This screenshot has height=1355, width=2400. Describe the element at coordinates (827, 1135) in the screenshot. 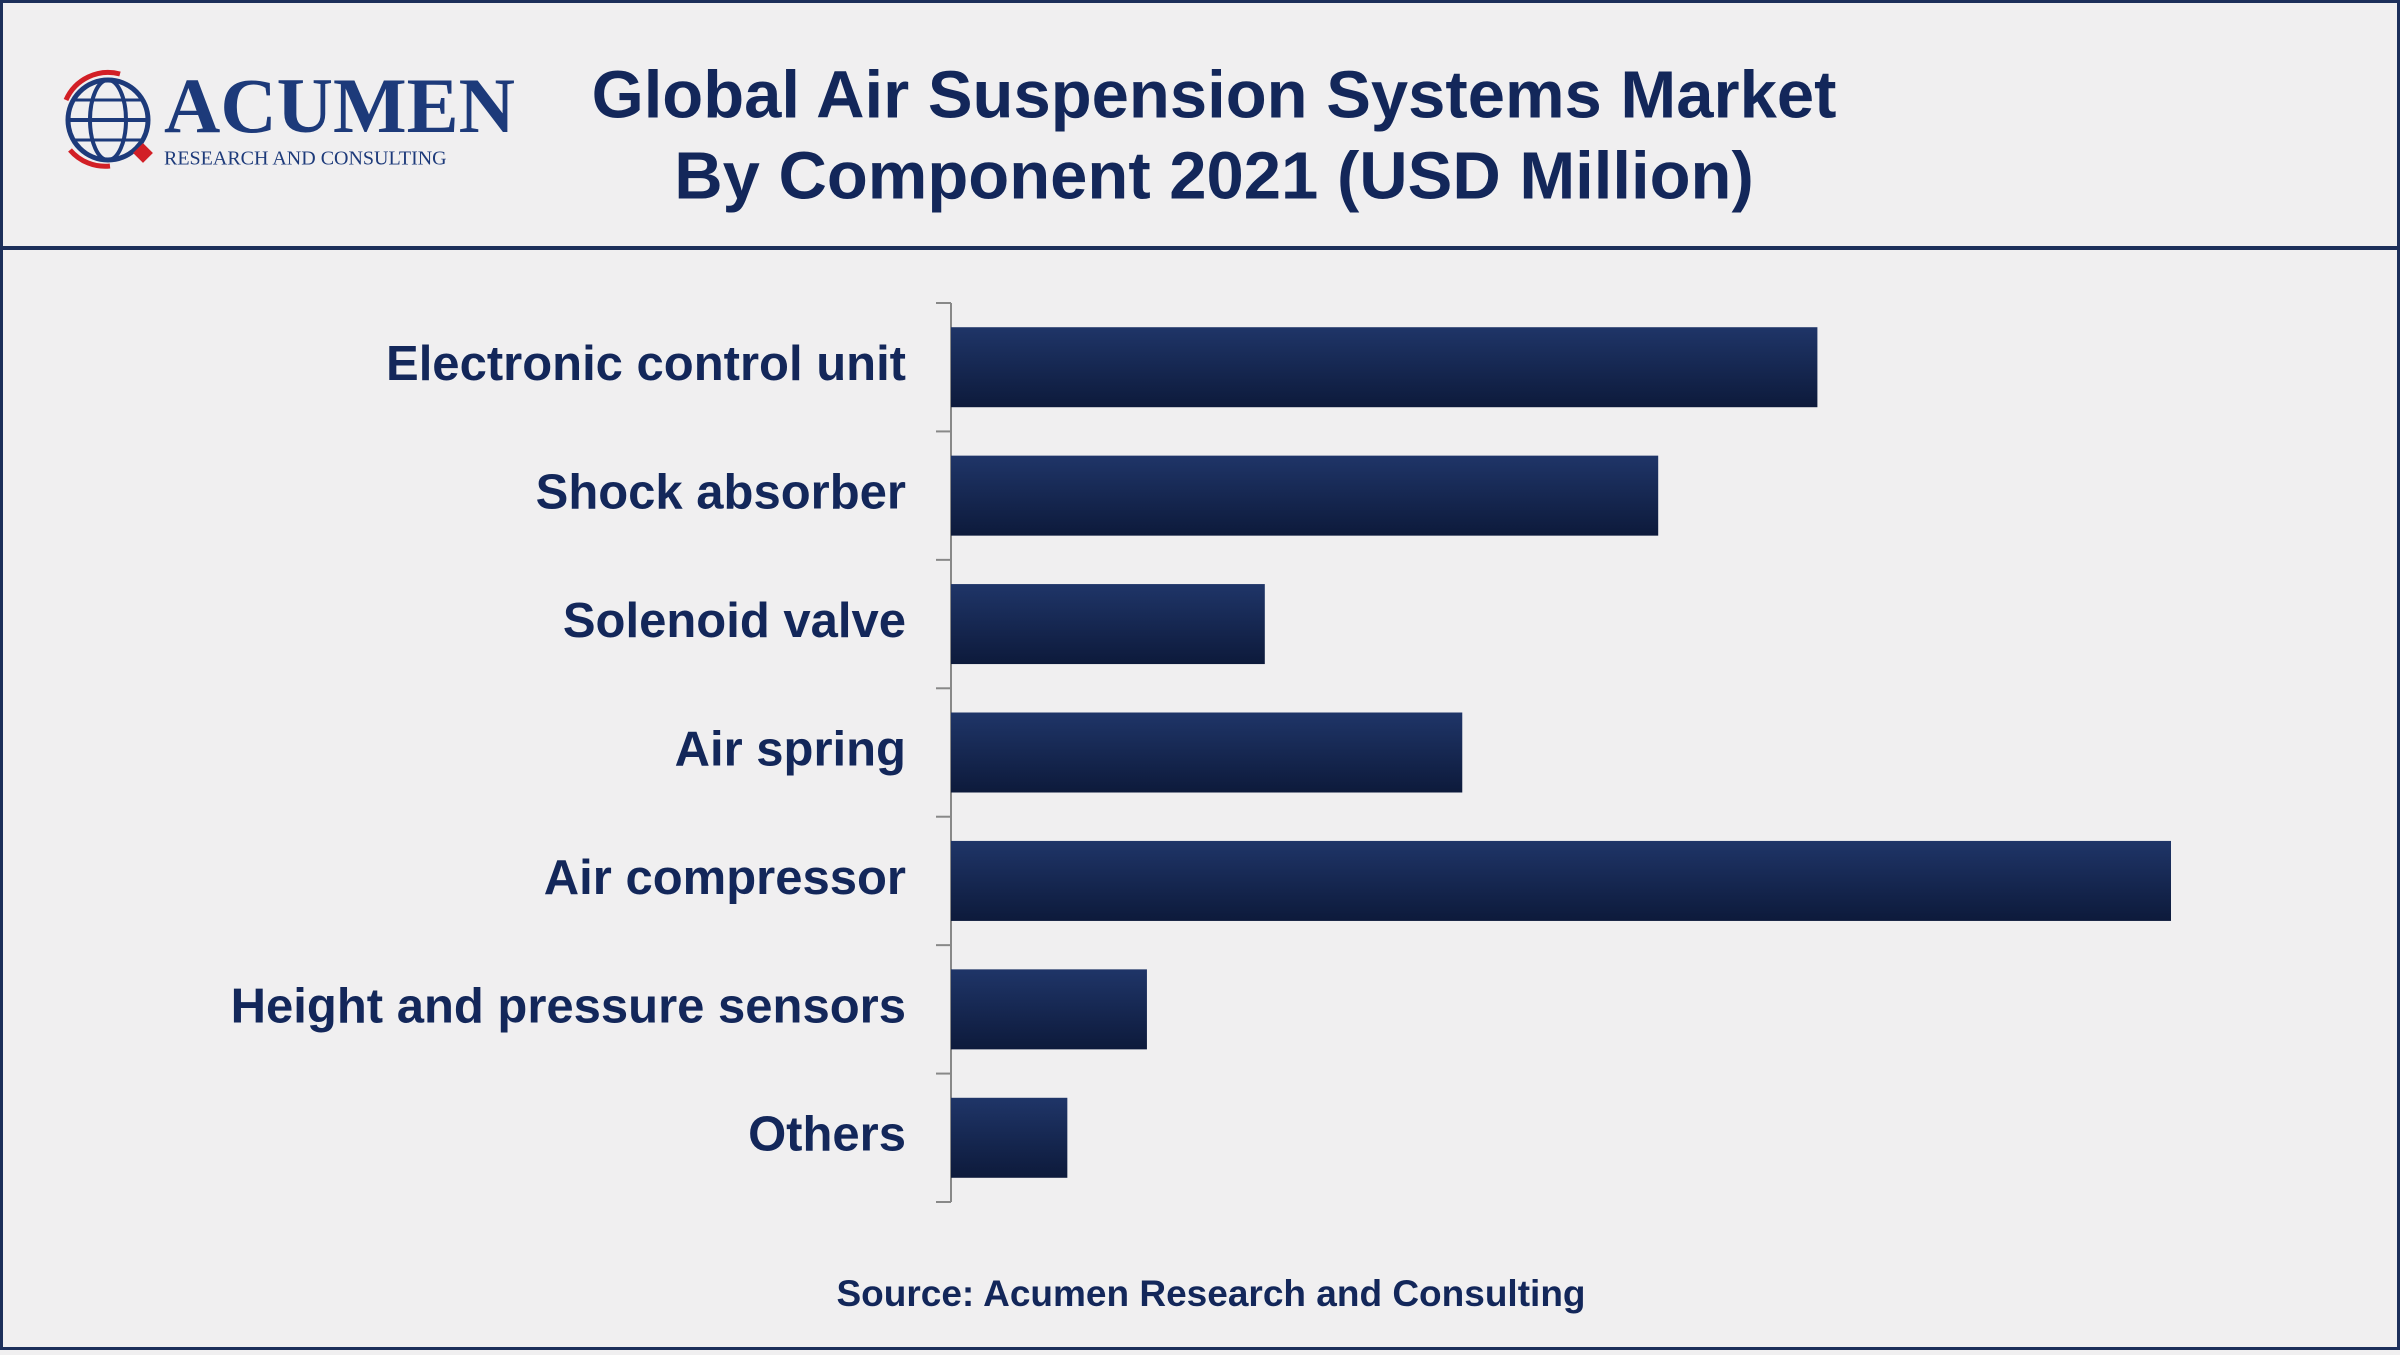

I see `category-label: Others` at that location.